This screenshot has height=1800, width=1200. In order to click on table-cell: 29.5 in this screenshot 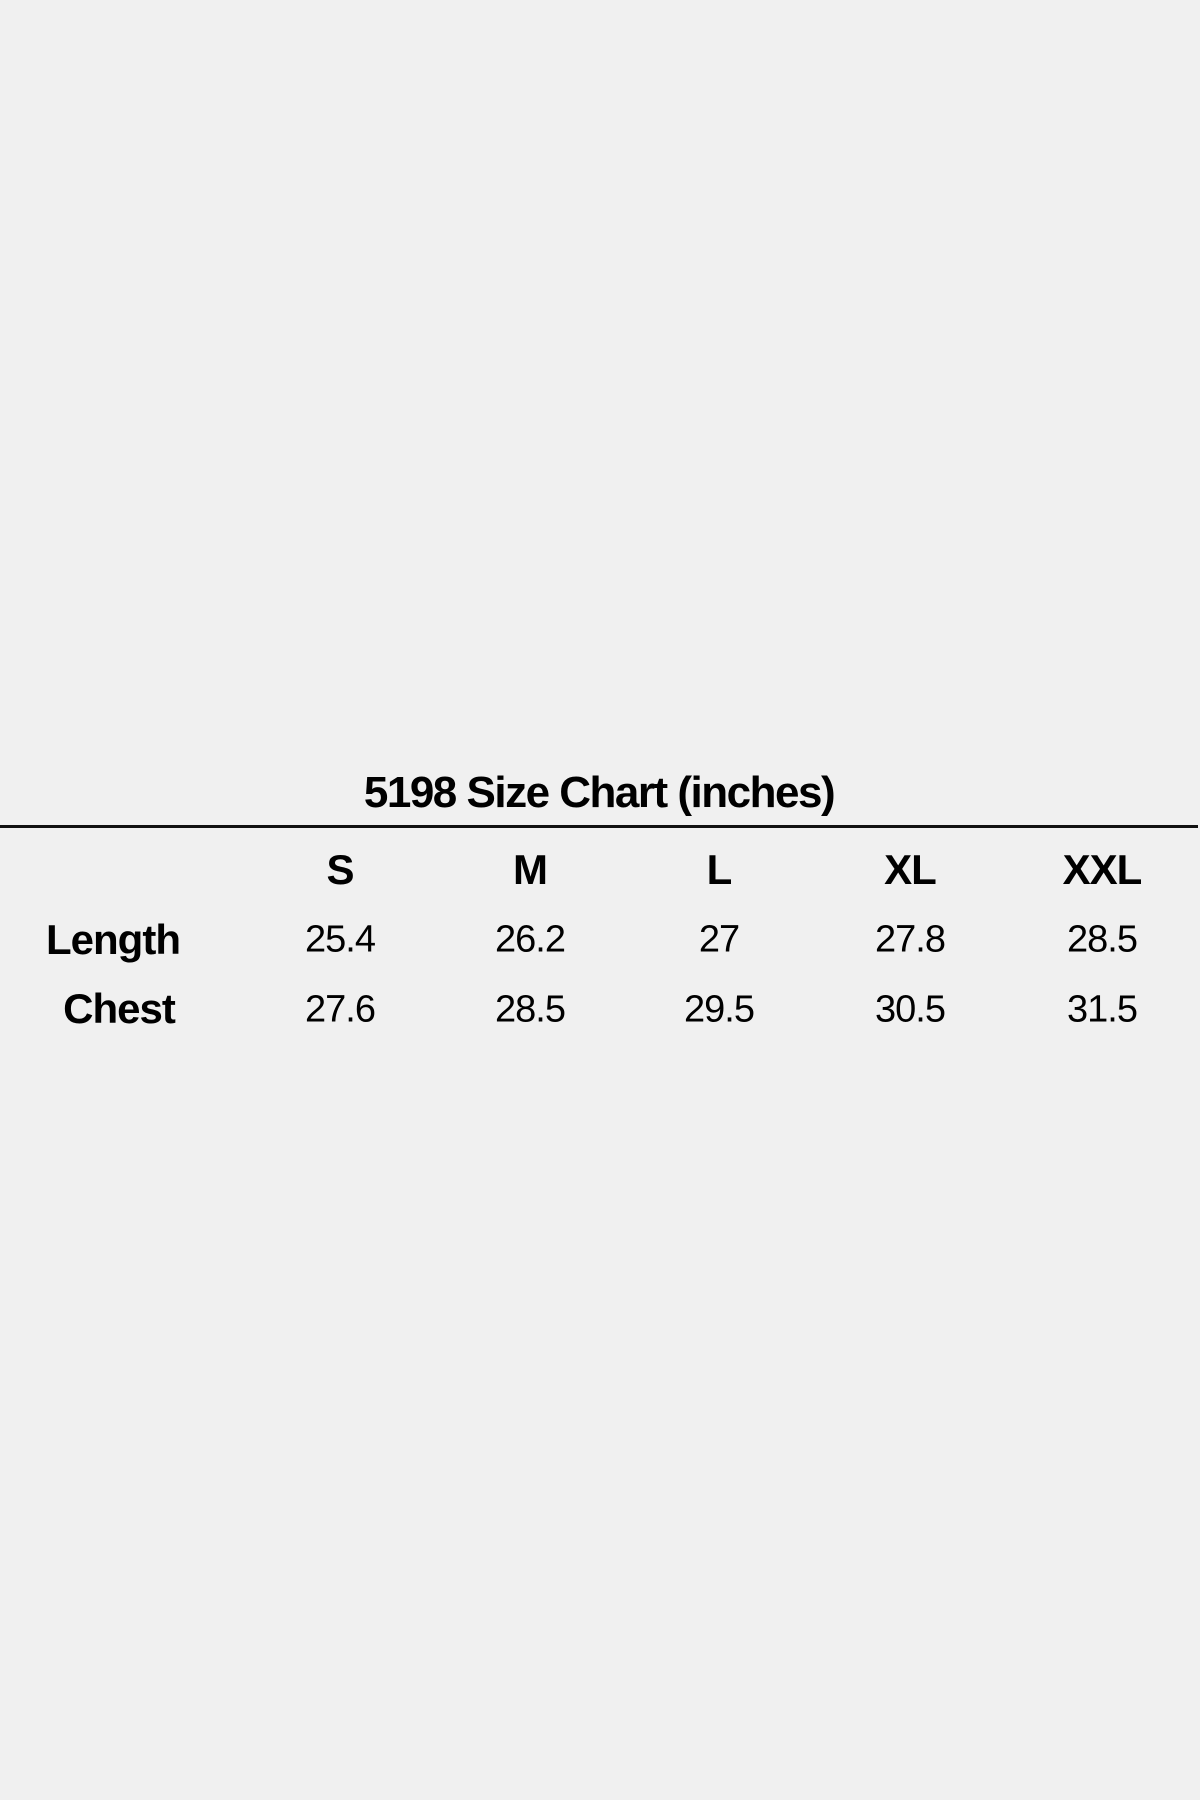, I will do `click(719, 1009)`.